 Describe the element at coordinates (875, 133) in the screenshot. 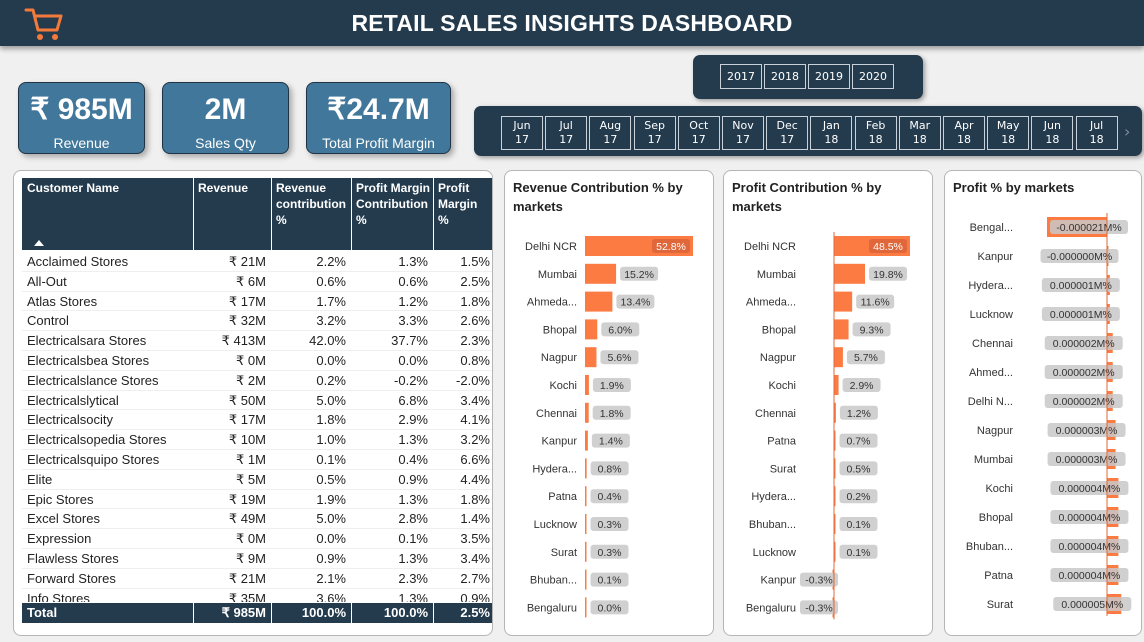

I see `month-chip: Feb 18` at that location.